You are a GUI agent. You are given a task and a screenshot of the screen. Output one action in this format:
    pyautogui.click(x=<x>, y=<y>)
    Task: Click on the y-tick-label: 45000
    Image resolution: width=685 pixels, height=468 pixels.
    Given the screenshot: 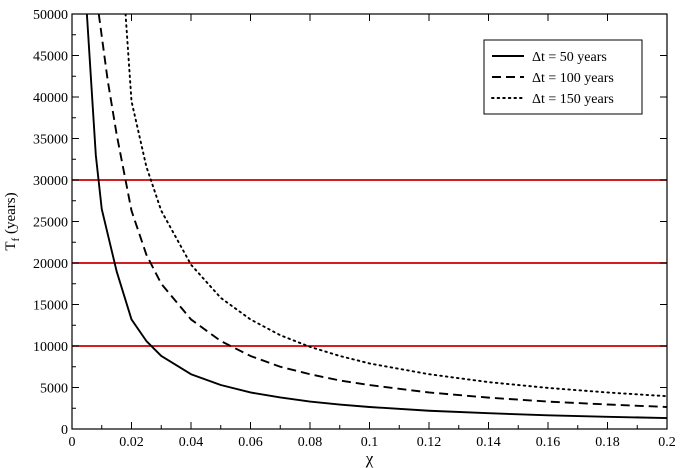 What is the action you would take?
    pyautogui.click(x=50, y=57)
    